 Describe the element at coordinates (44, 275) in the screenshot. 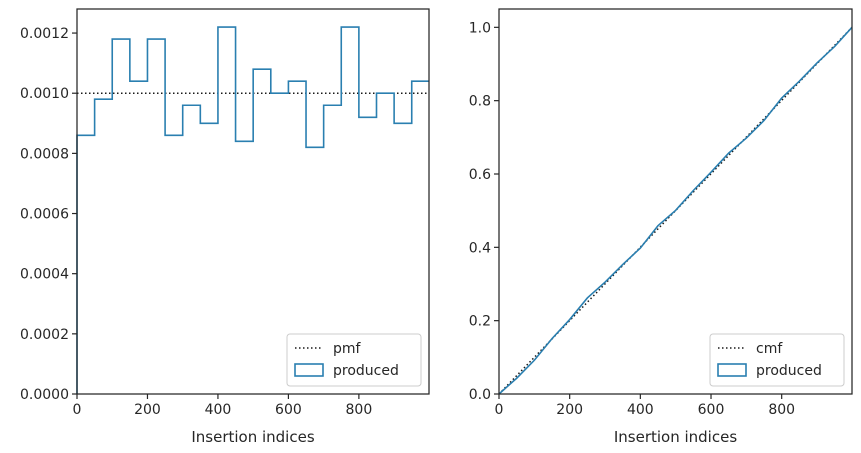

I see `y-tick-label: 0.0004` at that location.